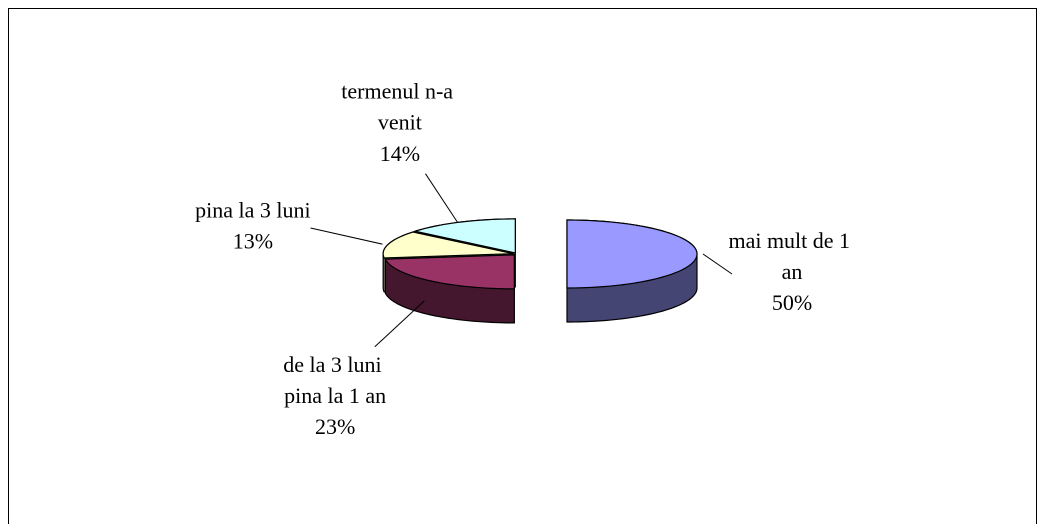 This screenshot has width=1045, height=524. Describe the element at coordinates (400, 153) in the screenshot. I see `value-label: 14%` at that location.